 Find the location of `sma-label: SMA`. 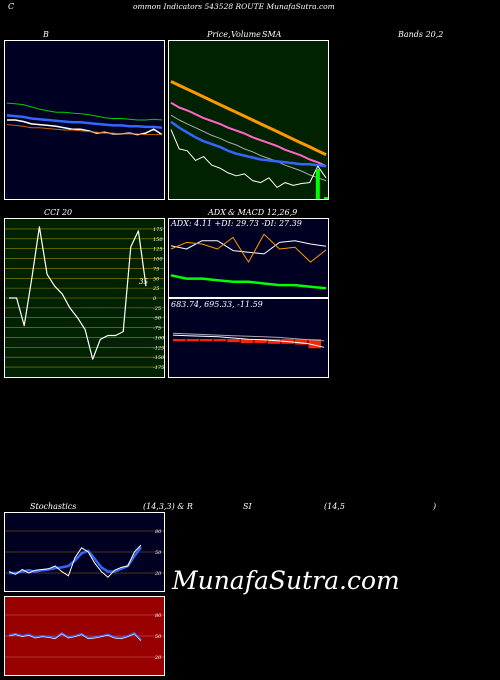

sma-label: SMA is located at coordinates (272, 34).